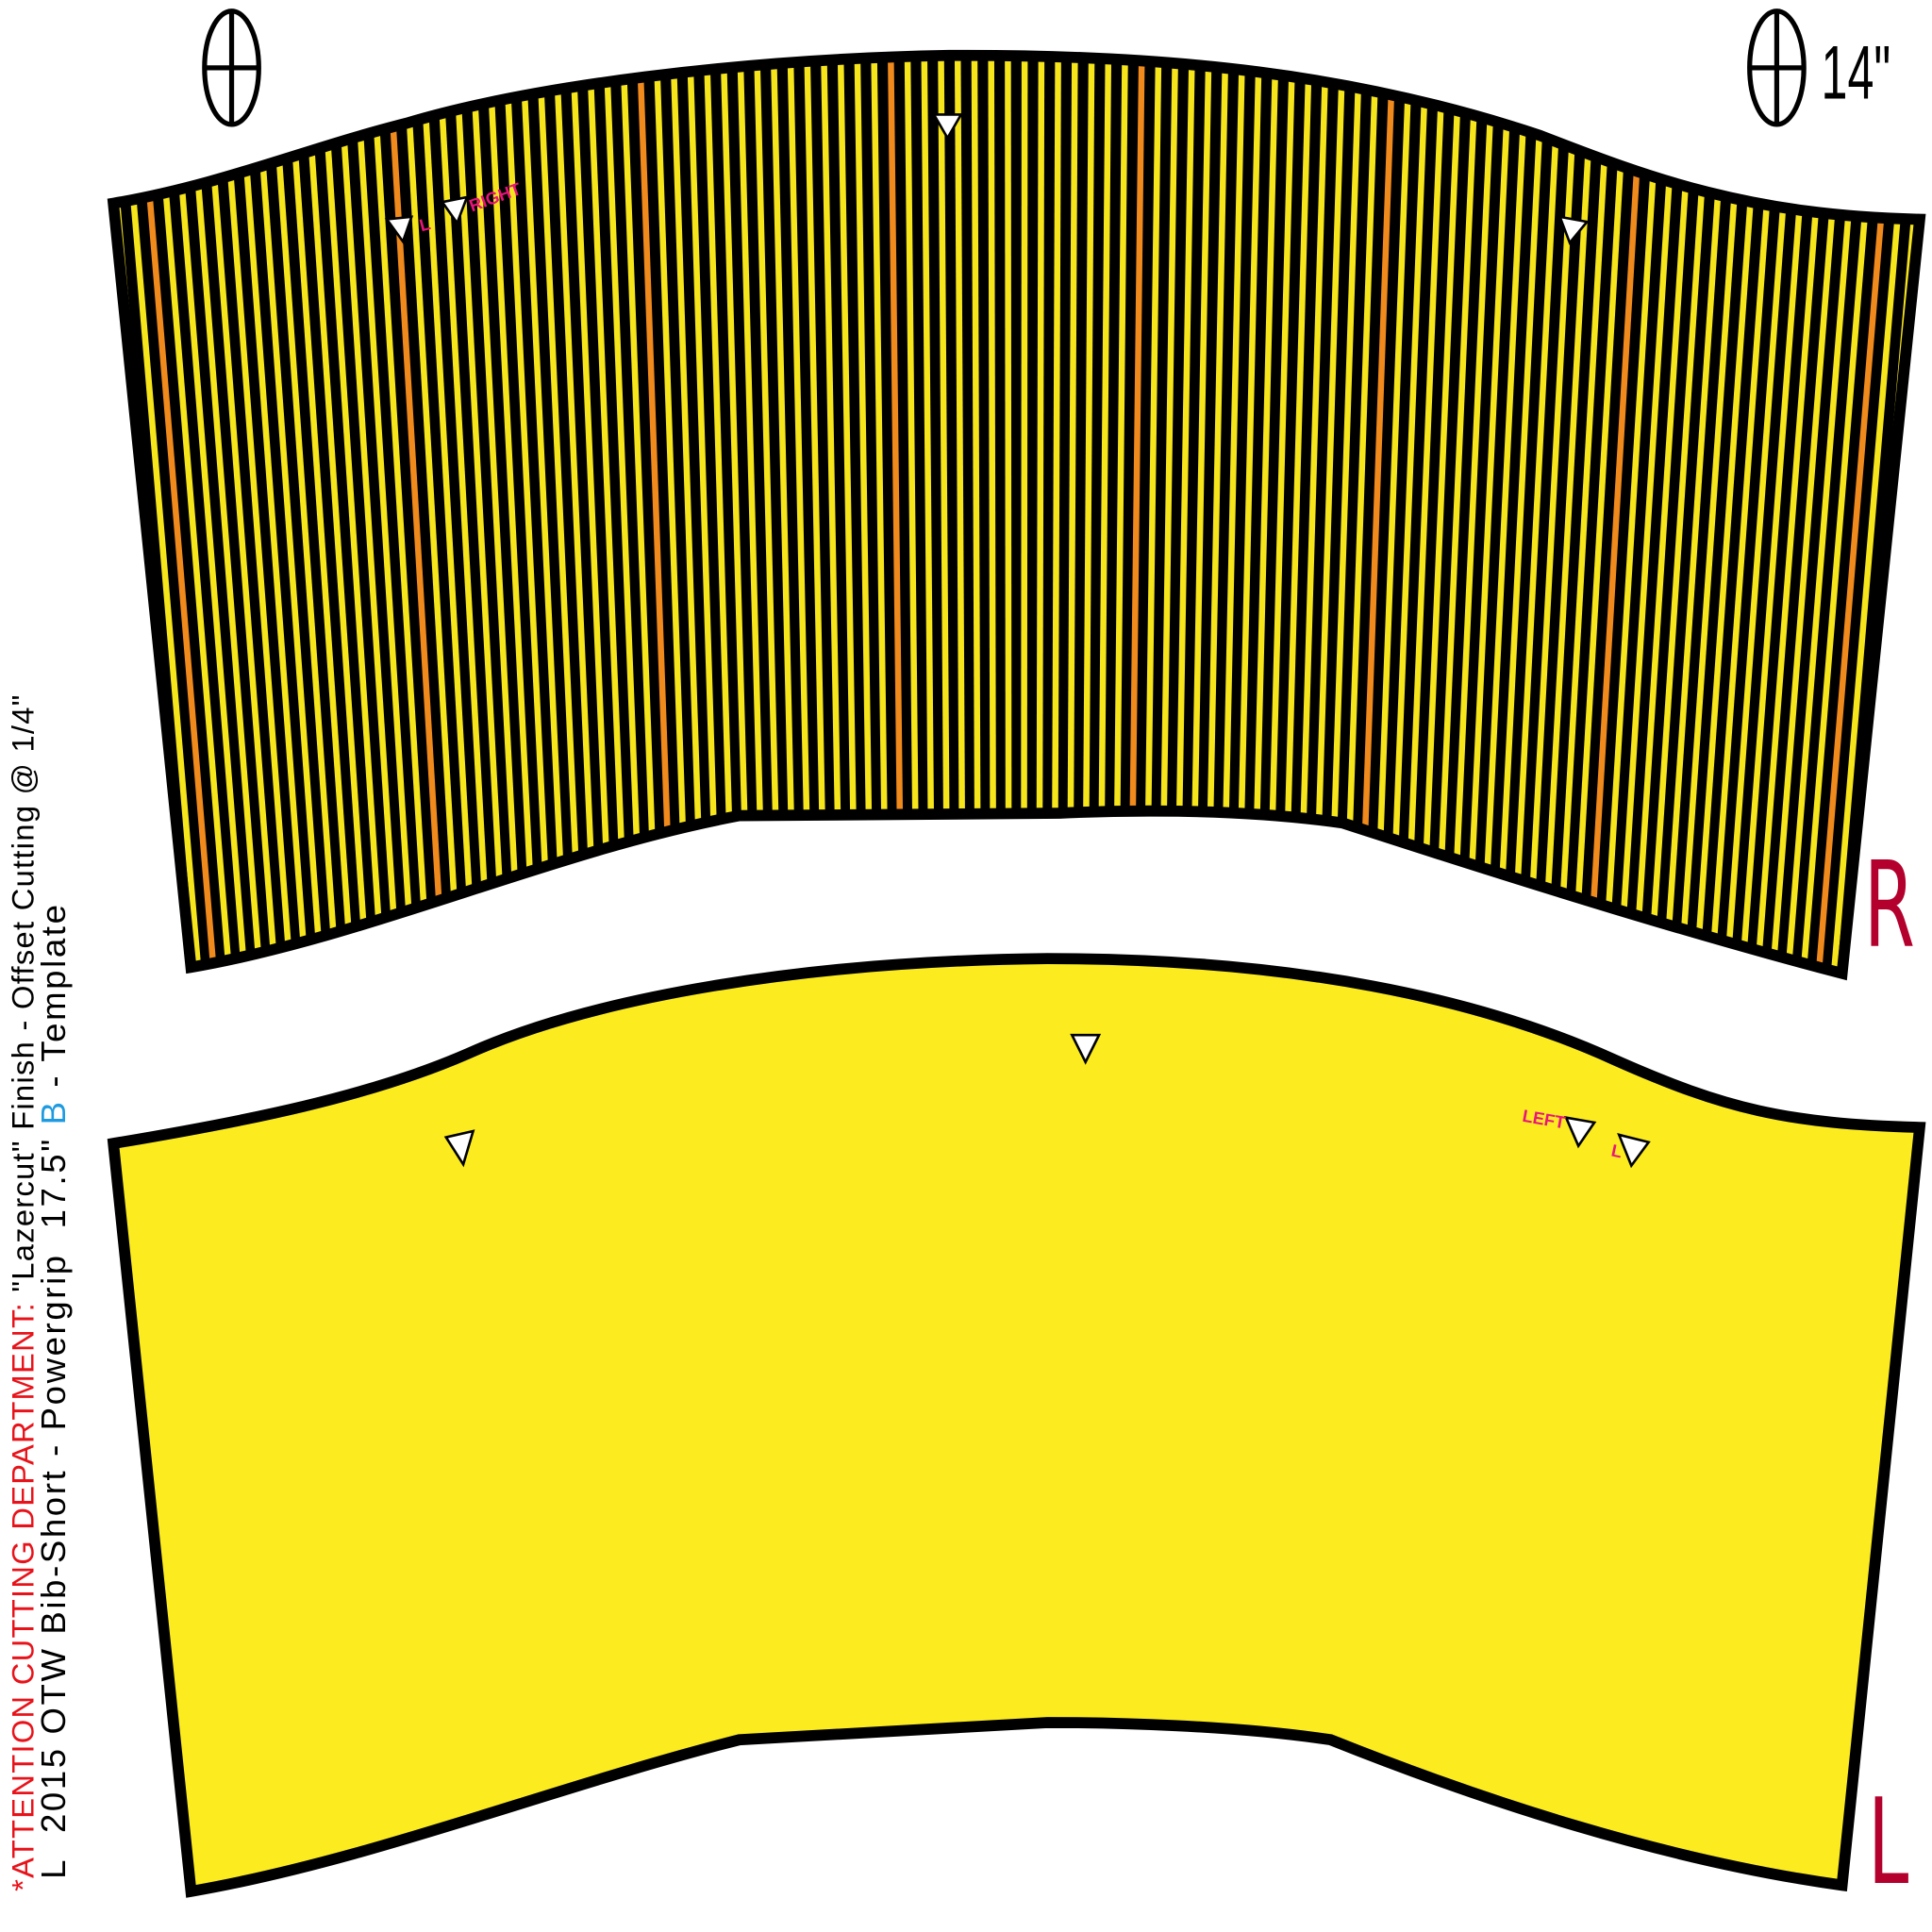  I want to click on suffix: - Template, so click(54, 994).